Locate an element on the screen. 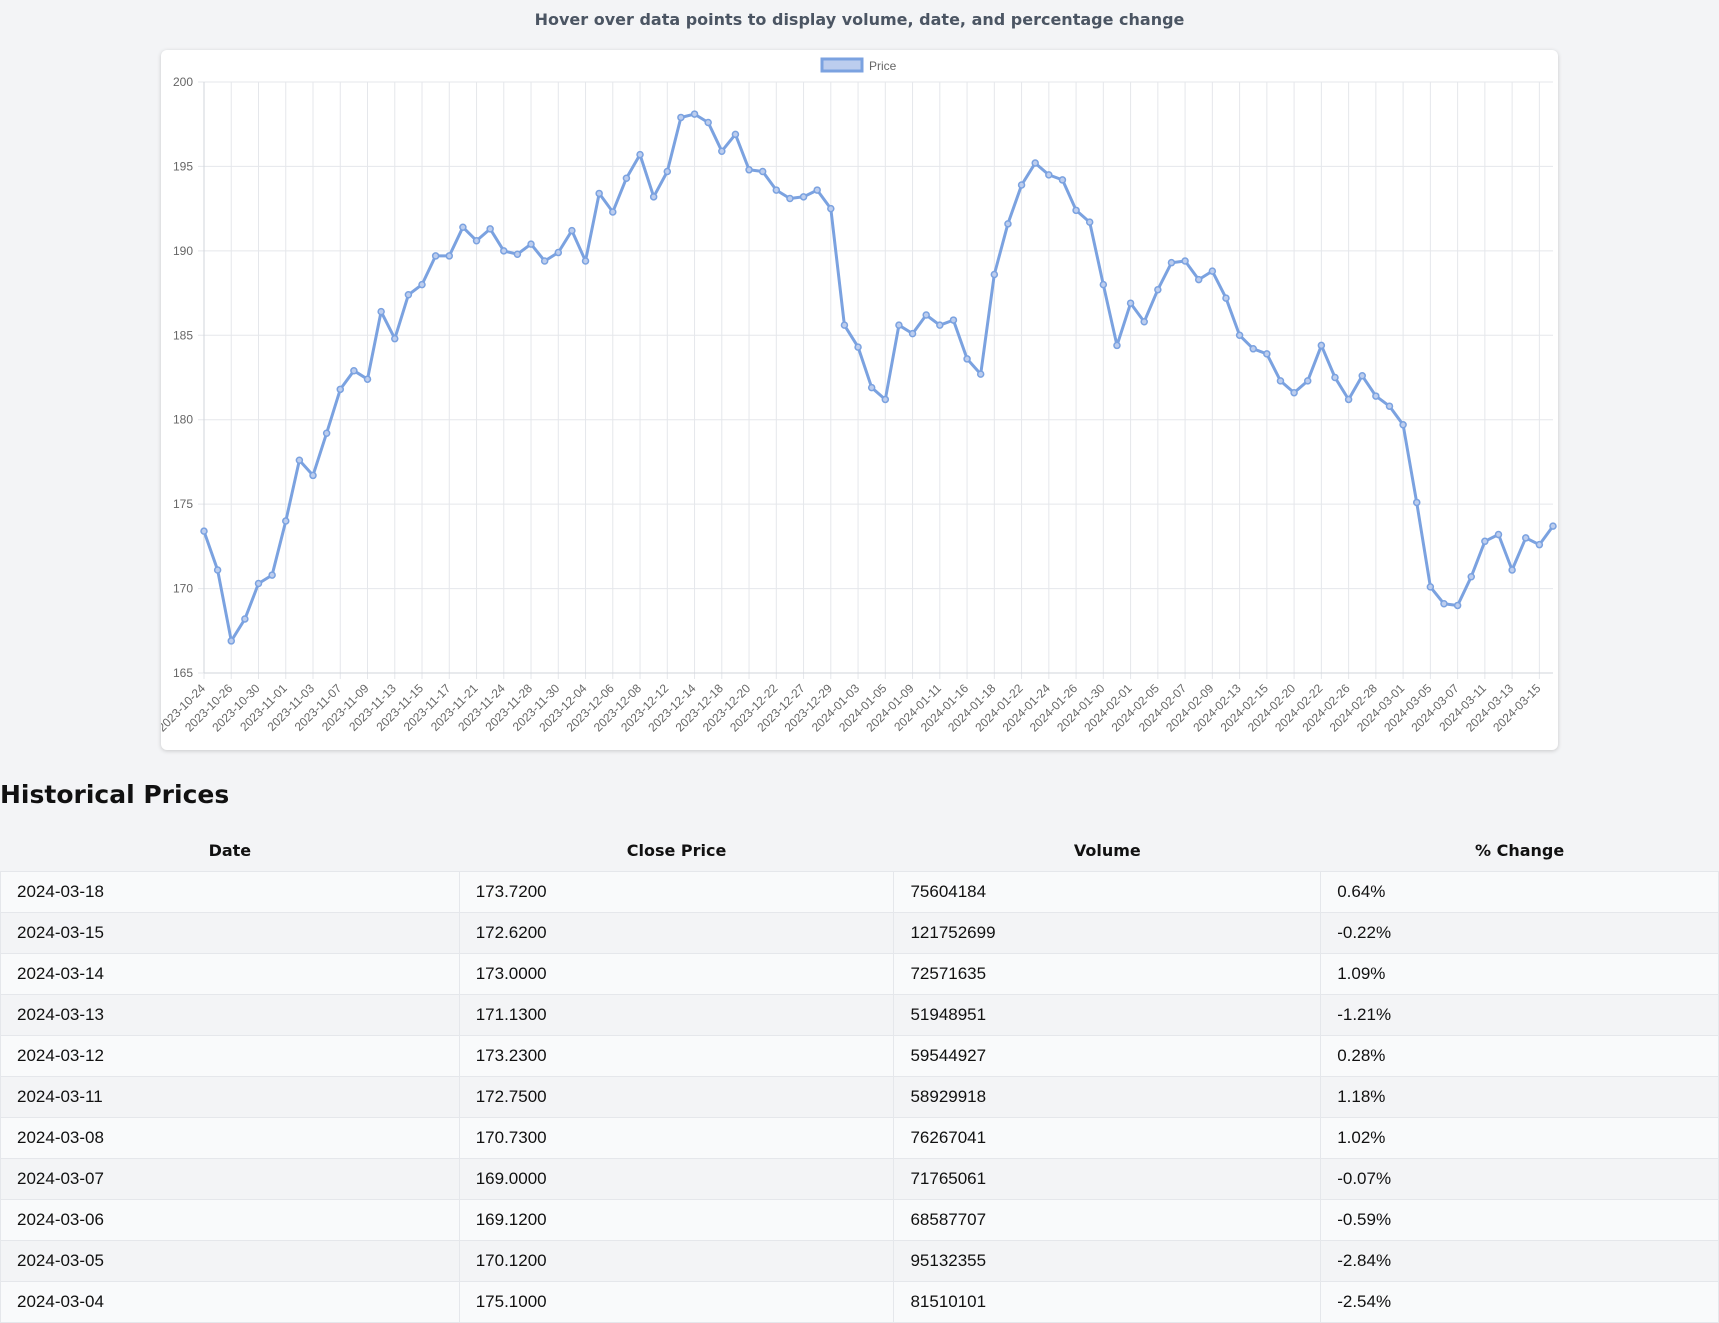  column-header-percent-change: % Change is located at coordinates (1519, 850).